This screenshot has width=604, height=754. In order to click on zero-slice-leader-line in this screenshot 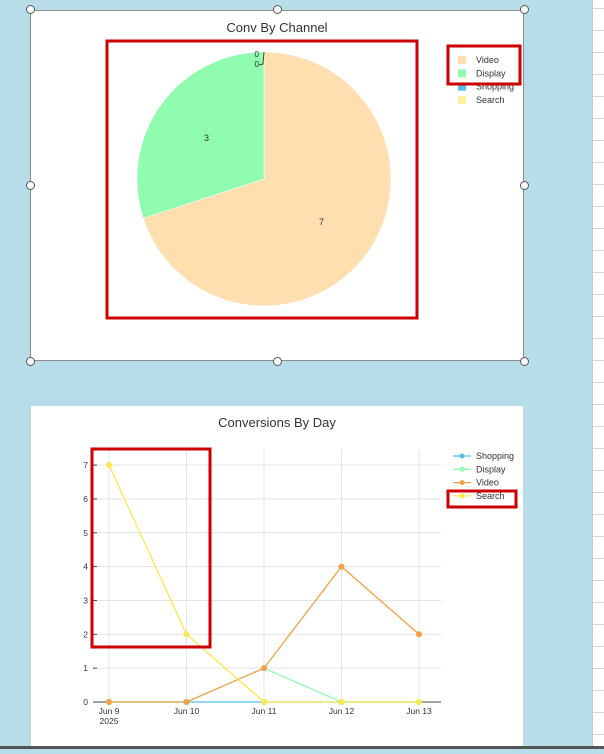, I will do `click(261, 58)`.